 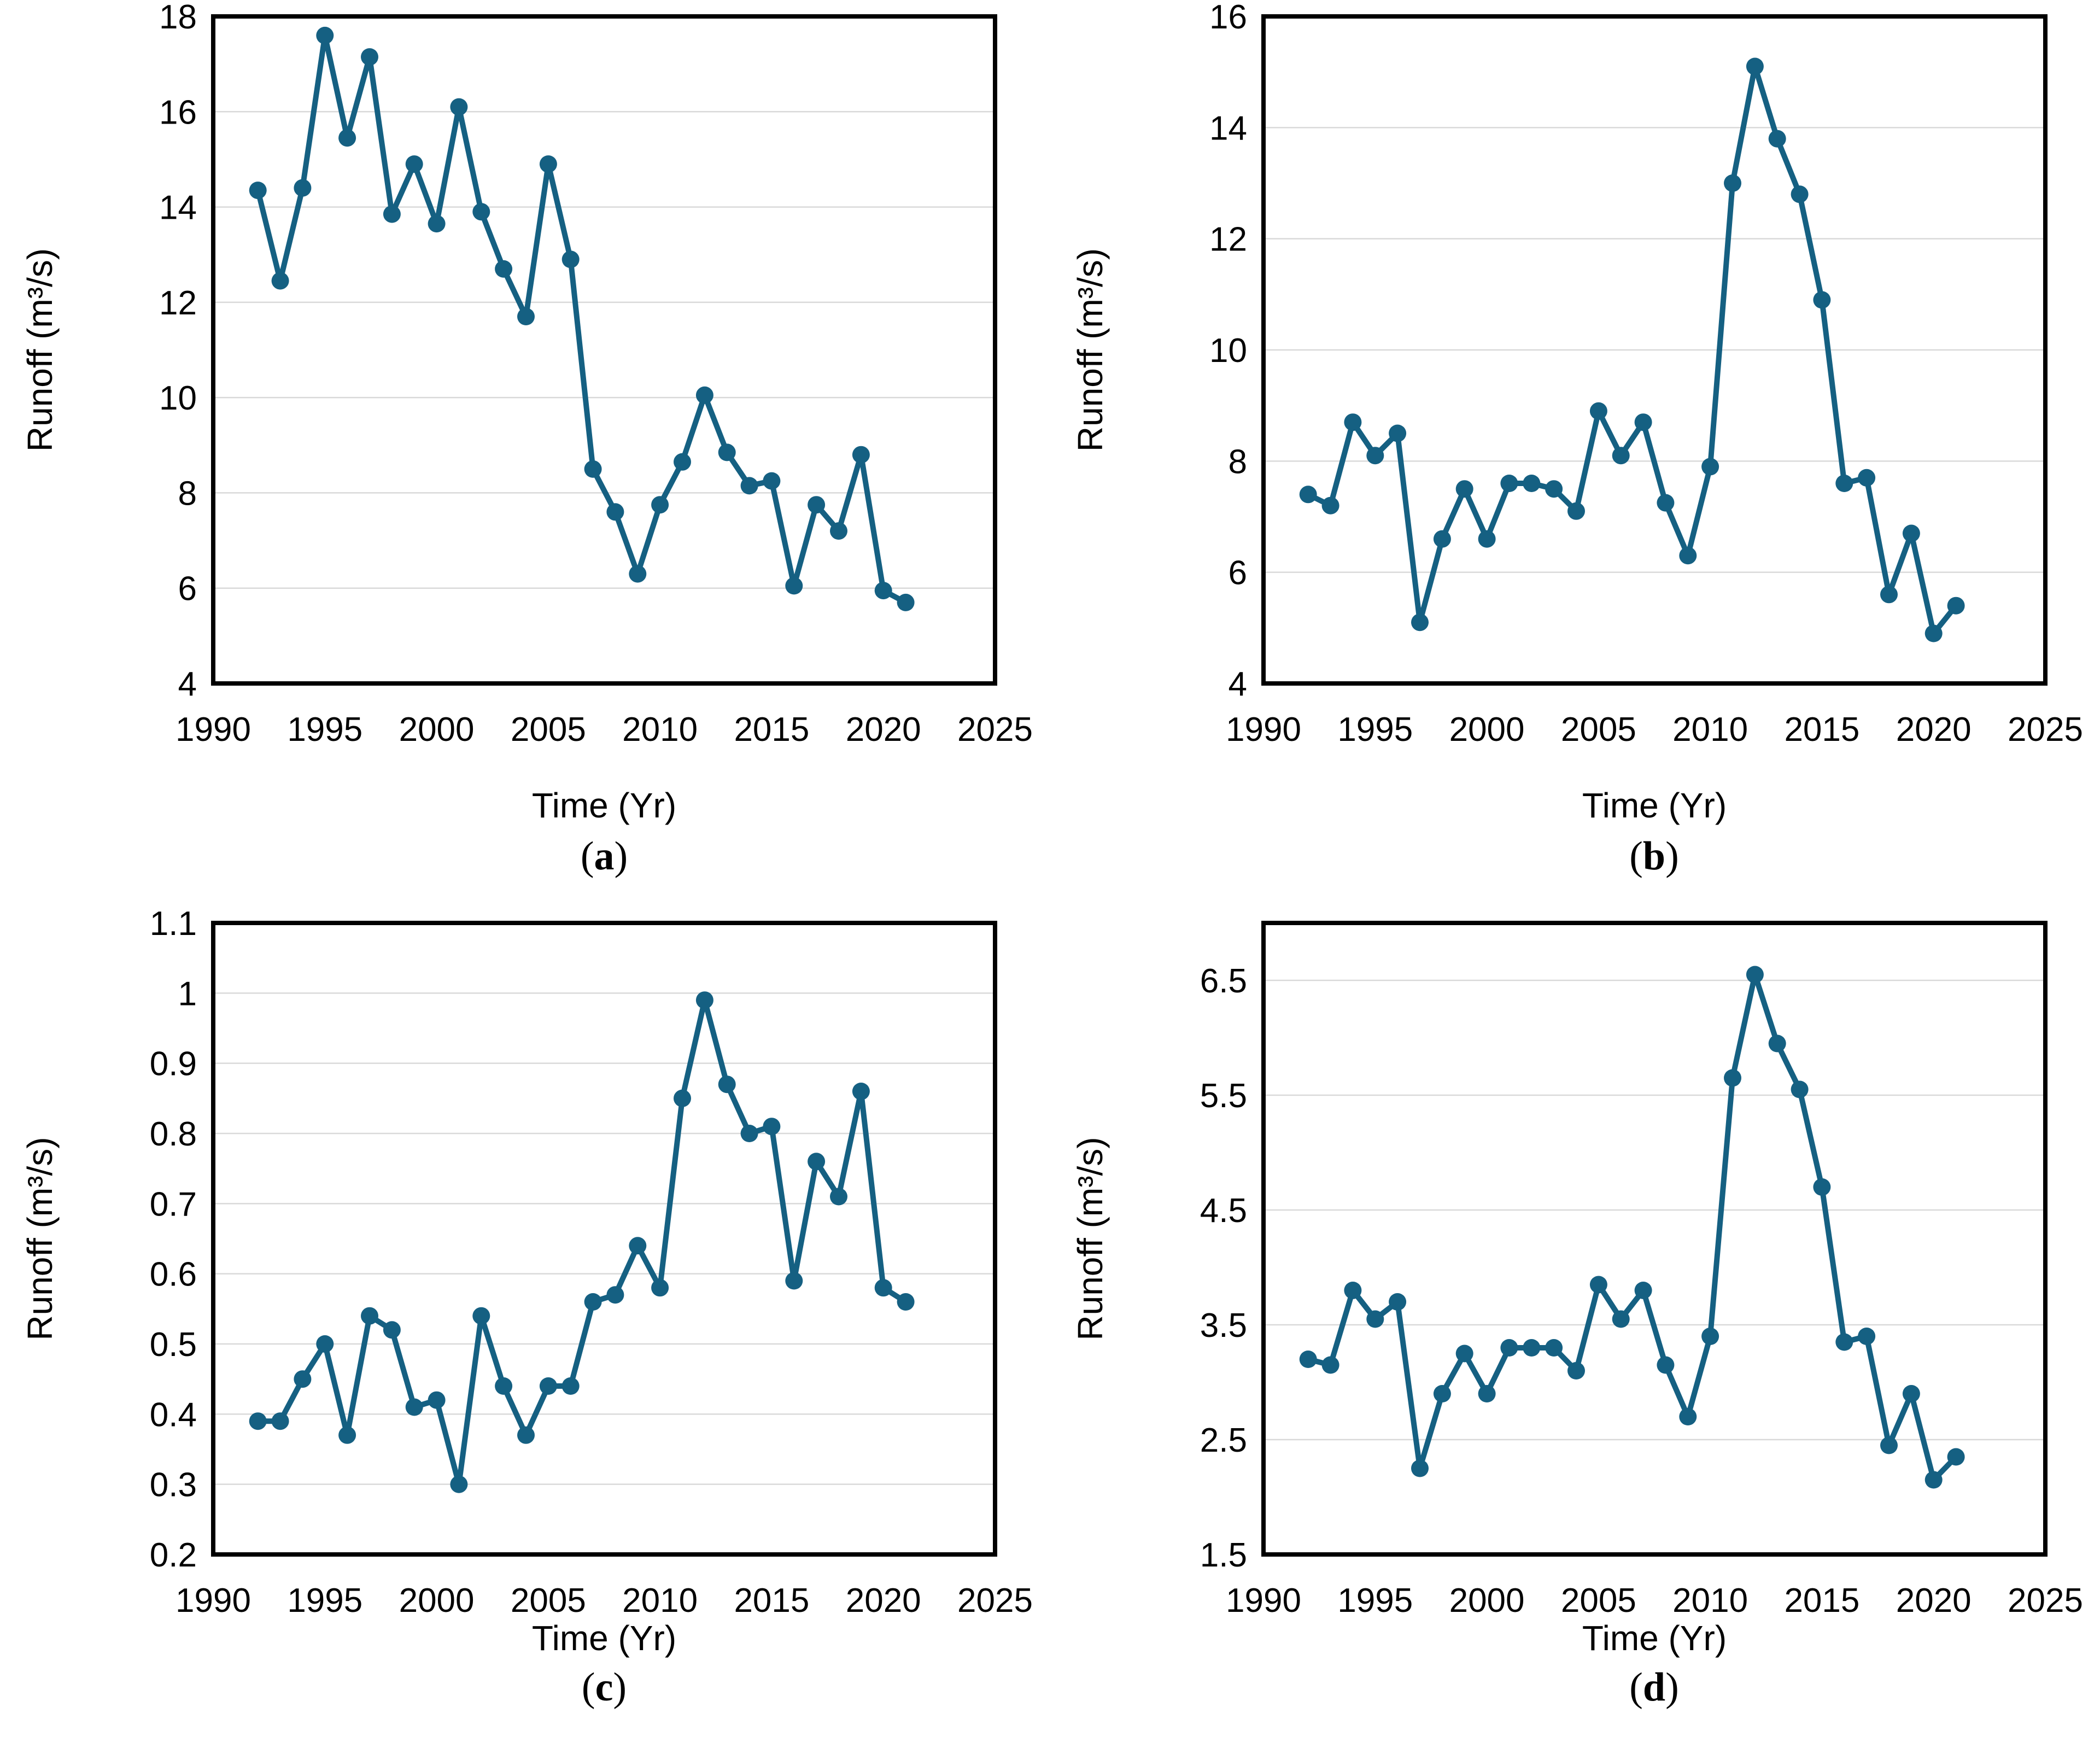 I want to click on x-tick-label: 2020, so click(x=883, y=730).